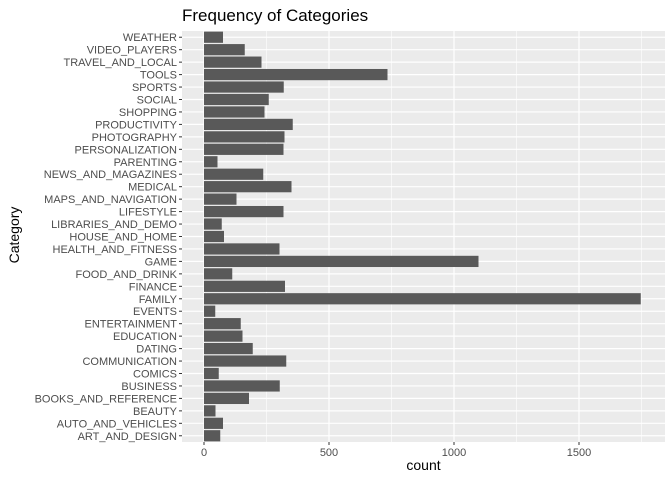  I want to click on y-tick-label: PRODUCTIVITY, so click(136, 125).